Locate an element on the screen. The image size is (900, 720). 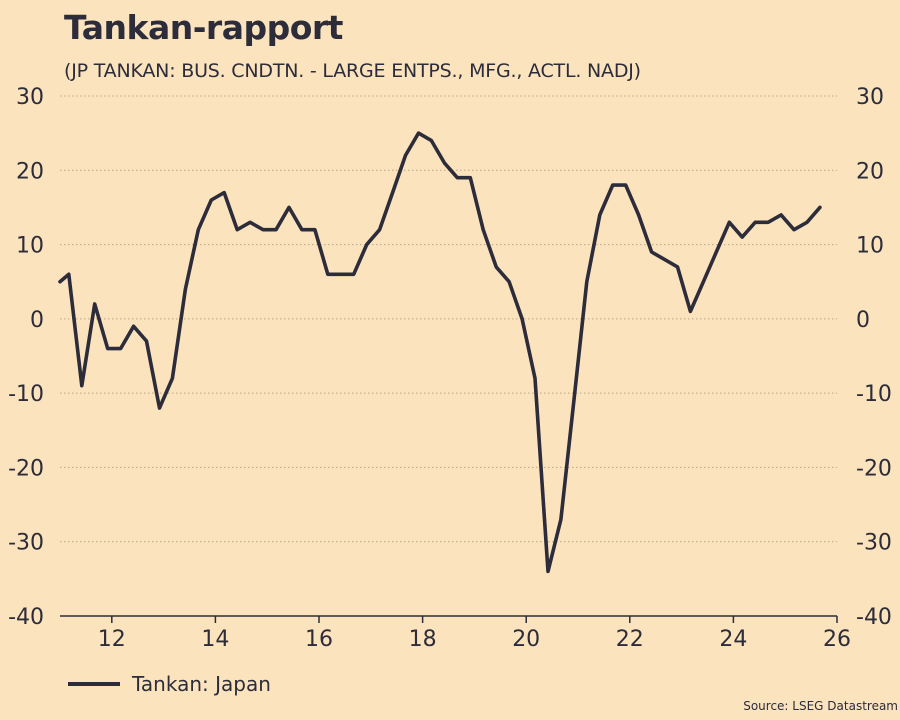
right-y-axis: 30 20 10 0 -10 -20 -30 -40 is located at coordinates (874, 357).